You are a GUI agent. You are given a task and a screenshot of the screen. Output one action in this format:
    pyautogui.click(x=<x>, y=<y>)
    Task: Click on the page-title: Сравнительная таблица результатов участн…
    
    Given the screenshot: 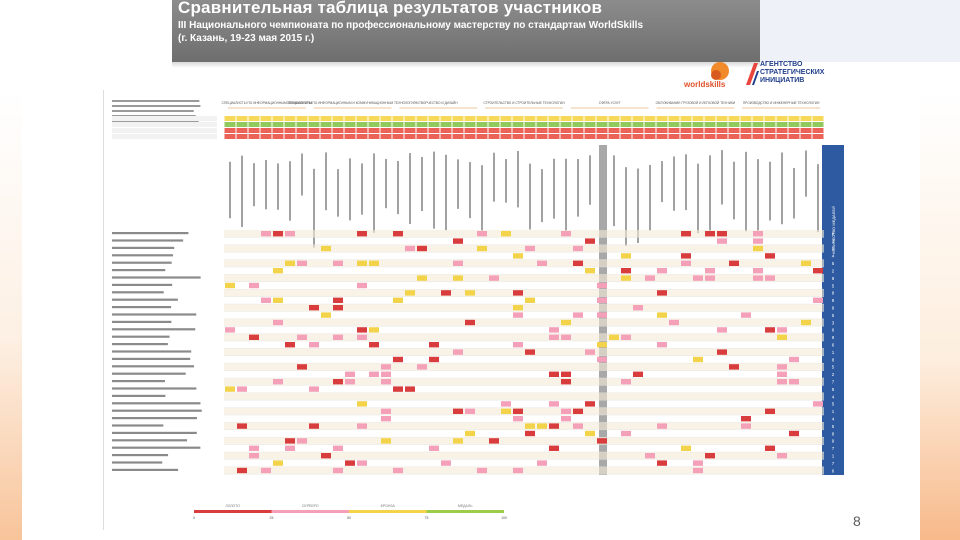 What is the action you would take?
    pyautogui.click(x=390, y=8)
    